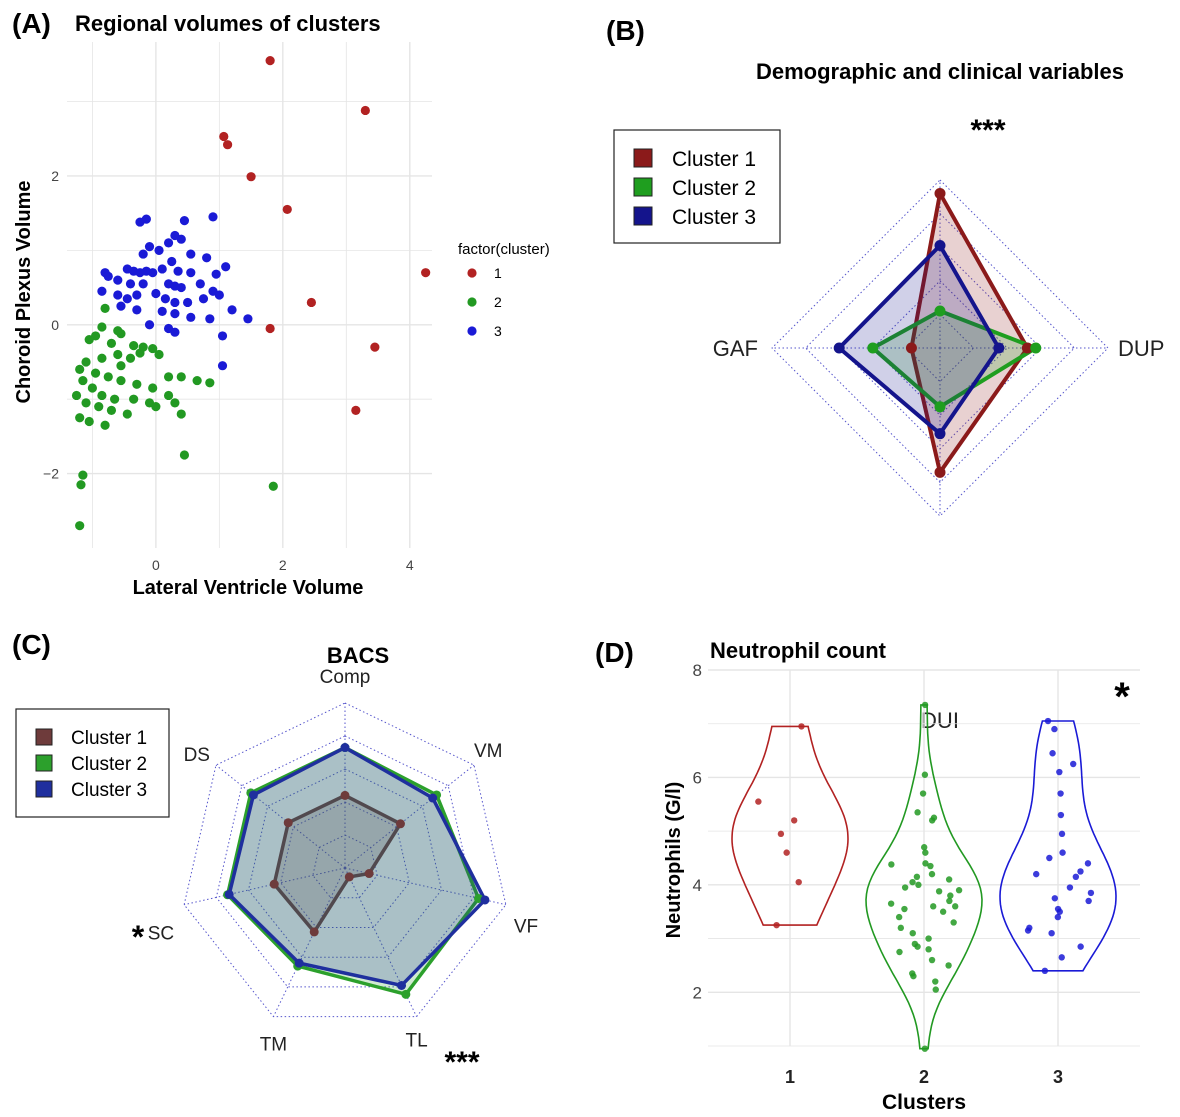 This screenshot has height=1117, width=1180. What do you see at coordinates (248, 588) in the screenshot?
I see `panel-a-xlabel: Lateral Ventricle Volume` at bounding box center [248, 588].